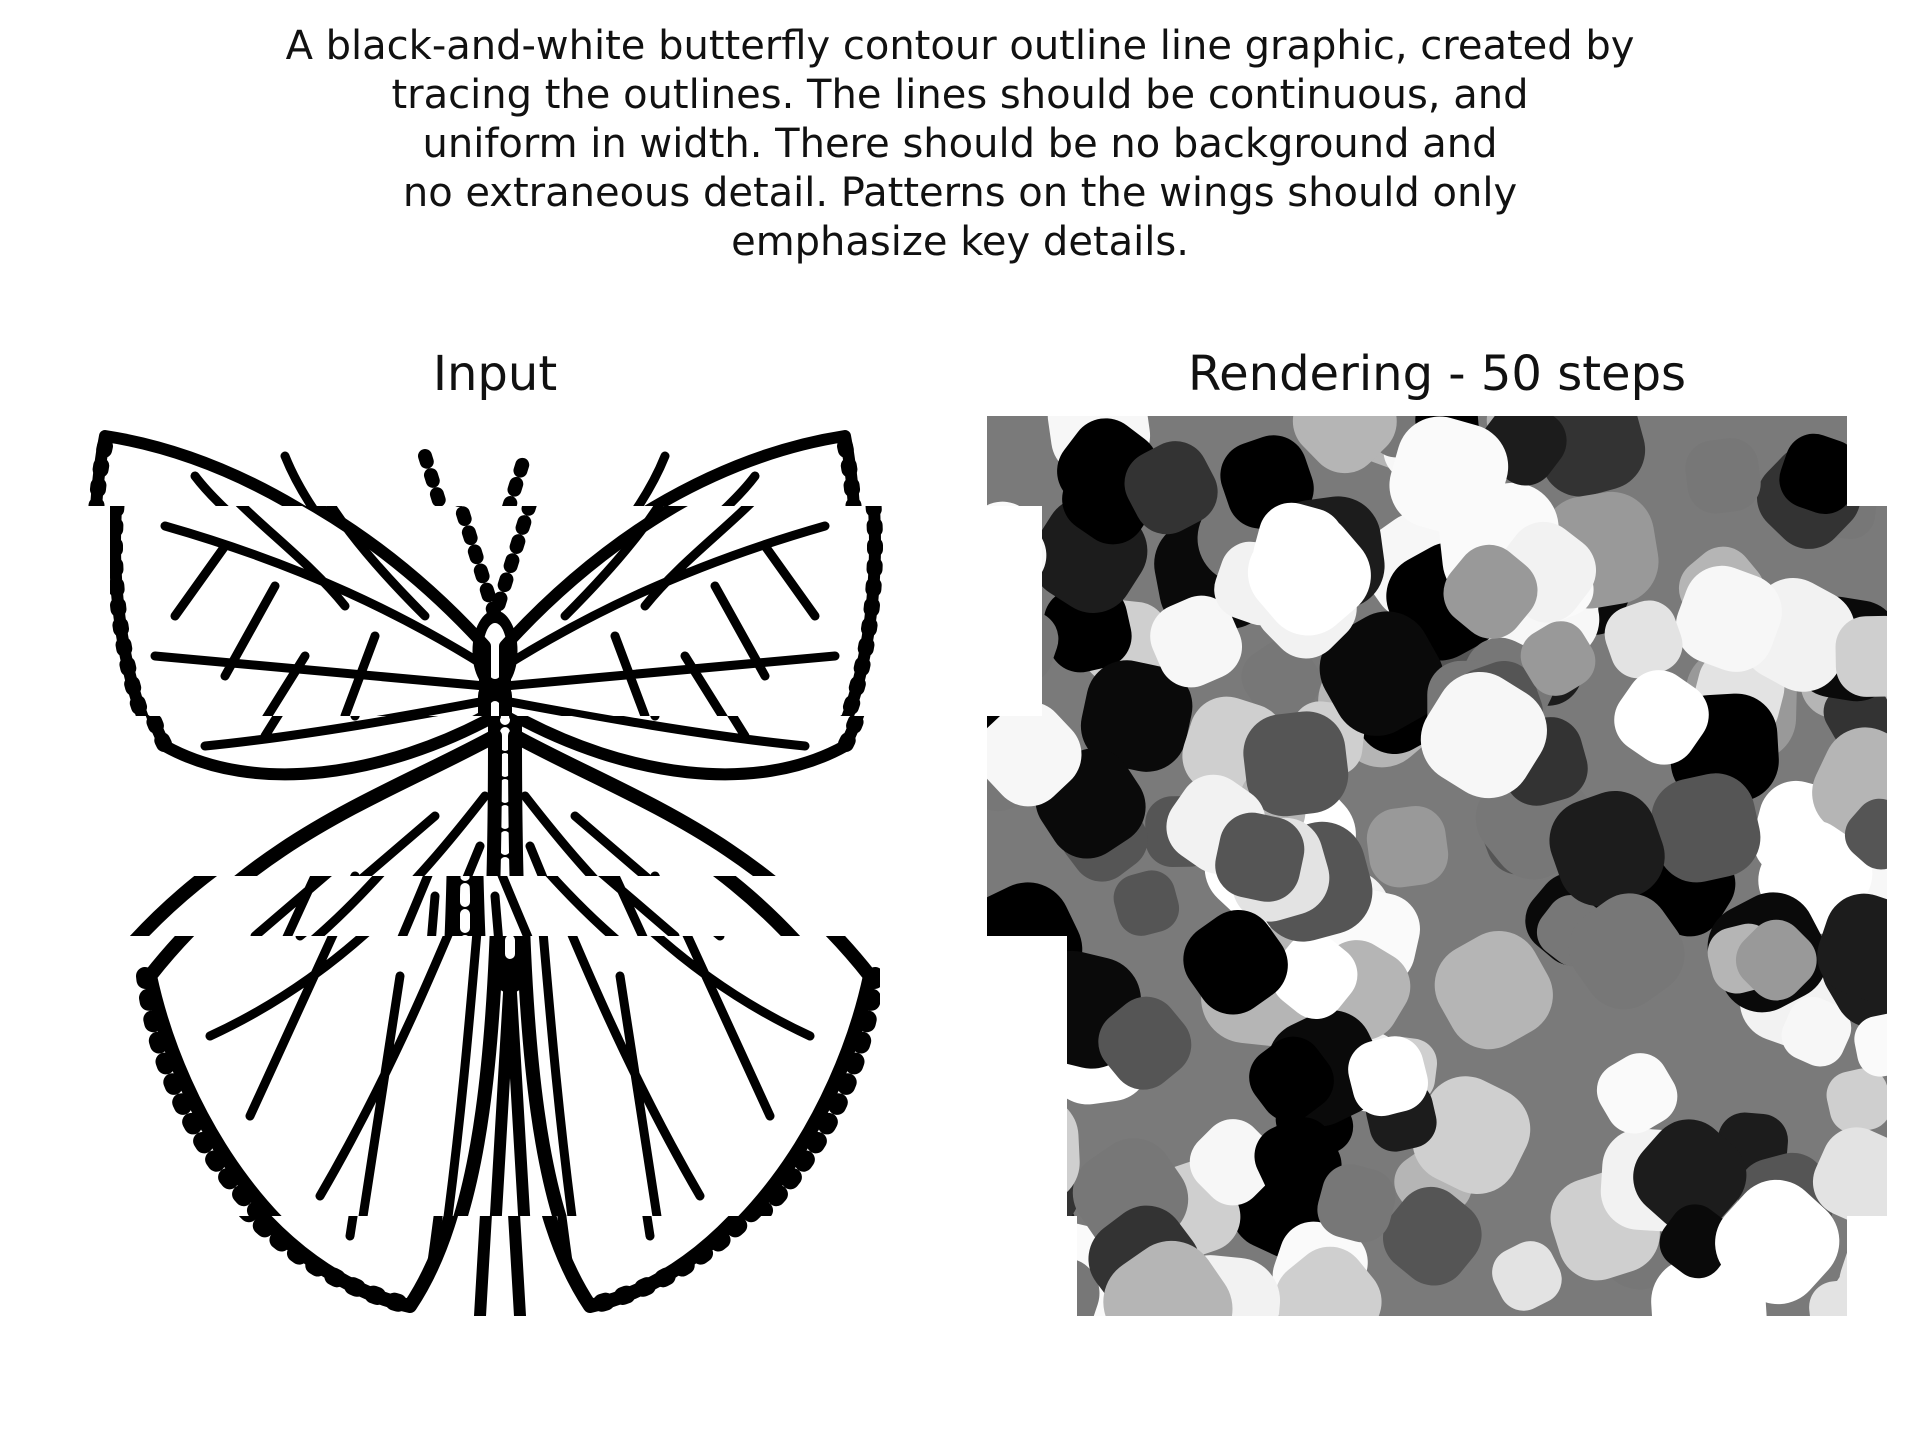 This screenshot has height=1440, width=1920. What do you see at coordinates (1437, 374) in the screenshot?
I see `rendering-panel-title: Rendering - 50 steps` at bounding box center [1437, 374].